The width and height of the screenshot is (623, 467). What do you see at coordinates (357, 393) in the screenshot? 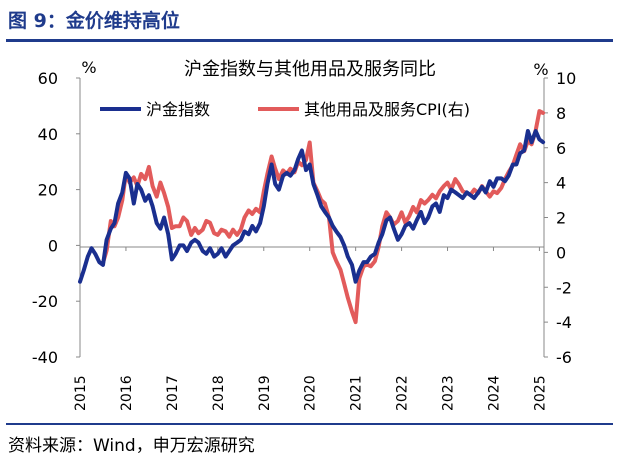
I see `x-tick-label: 2021` at bounding box center [357, 393].